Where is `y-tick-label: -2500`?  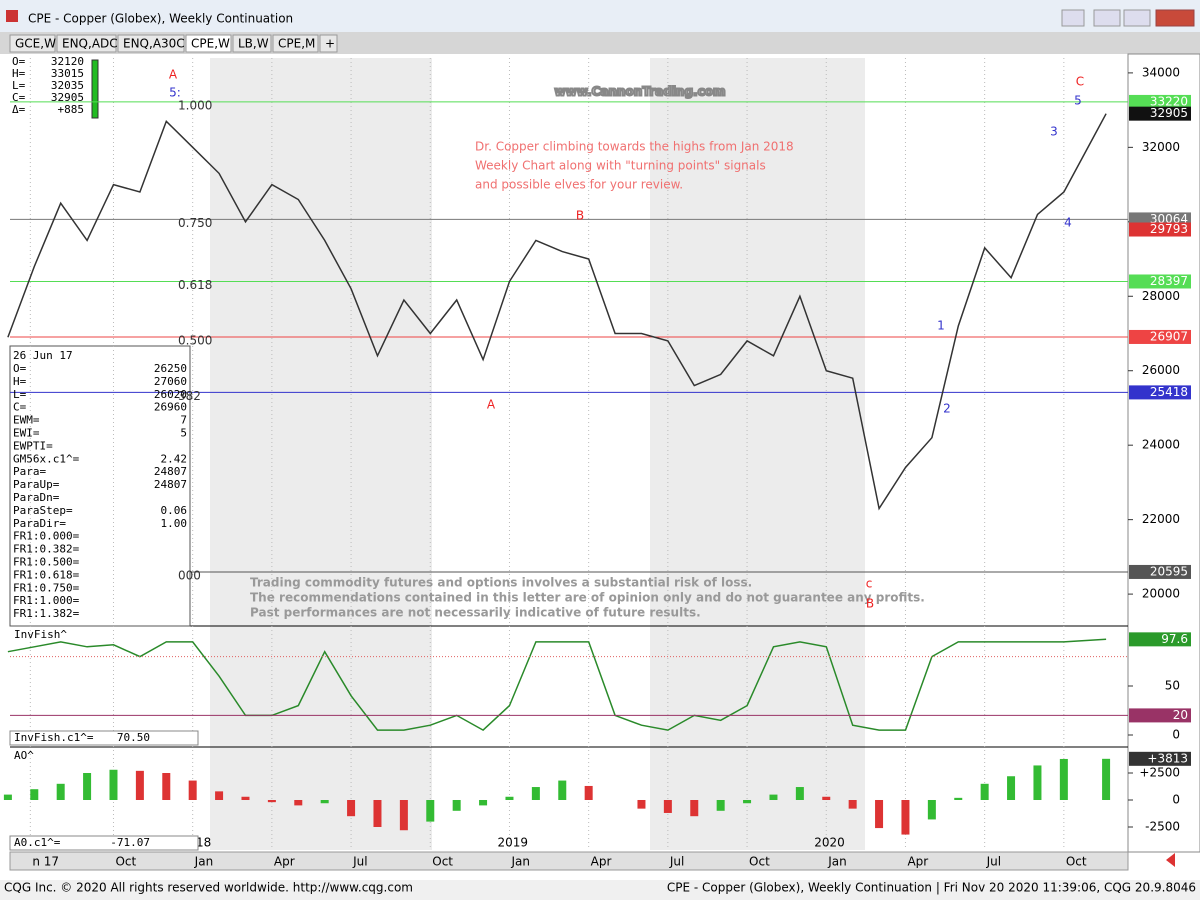 y-tick-label: -2500 is located at coordinates (1162, 826).